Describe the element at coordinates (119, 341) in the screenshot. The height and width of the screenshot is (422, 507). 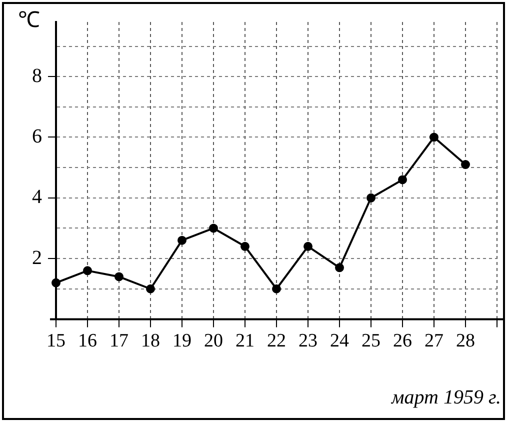
I see `x-tick-label: 17` at that location.